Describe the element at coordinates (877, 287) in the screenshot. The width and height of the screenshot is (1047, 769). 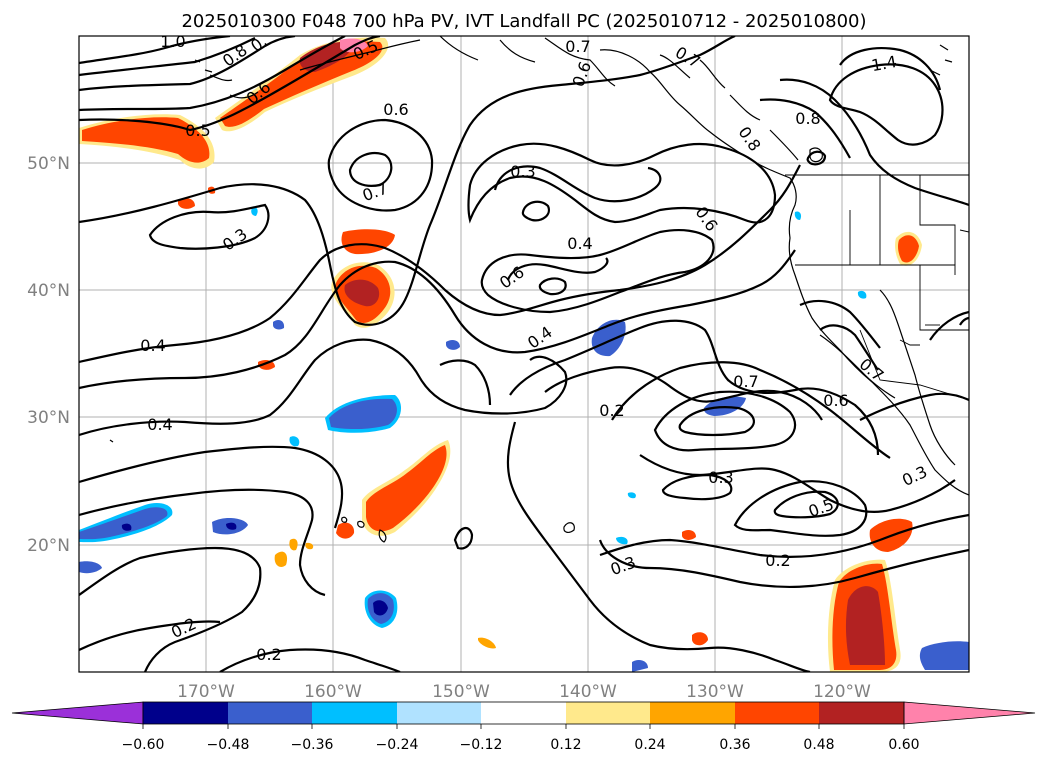
I see `political-borders` at that location.